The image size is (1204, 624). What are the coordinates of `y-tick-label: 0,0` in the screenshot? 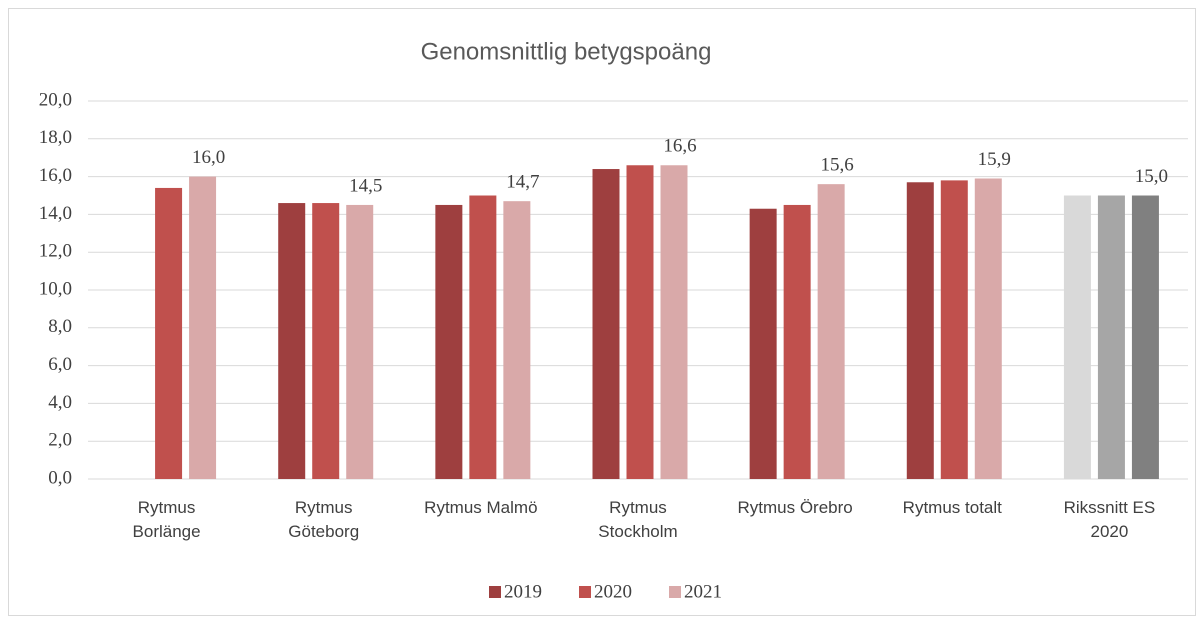 It's located at (60, 477).